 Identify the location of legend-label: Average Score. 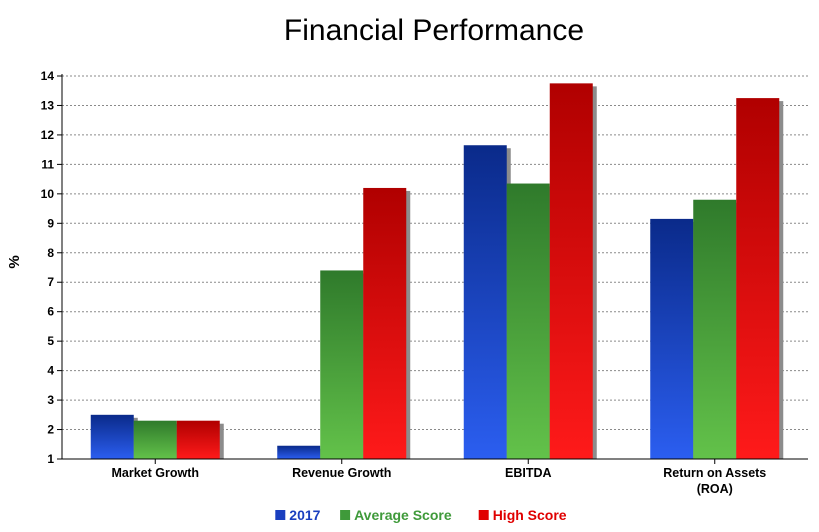
(403, 515).